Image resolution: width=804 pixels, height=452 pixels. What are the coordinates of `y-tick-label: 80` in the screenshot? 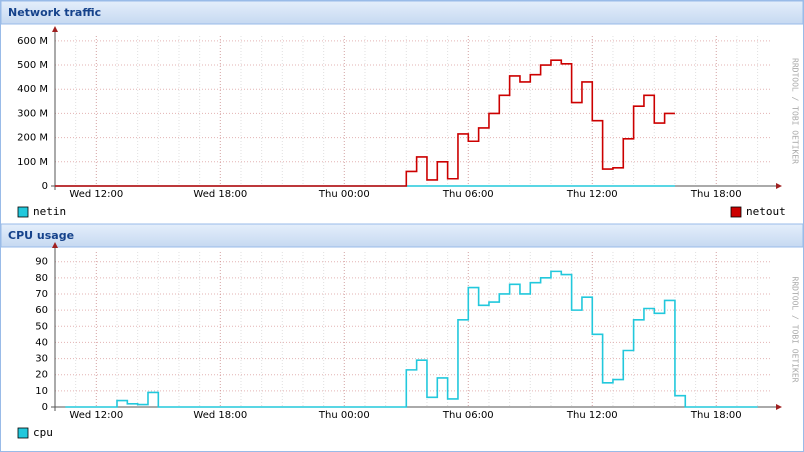 It's located at (41, 278).